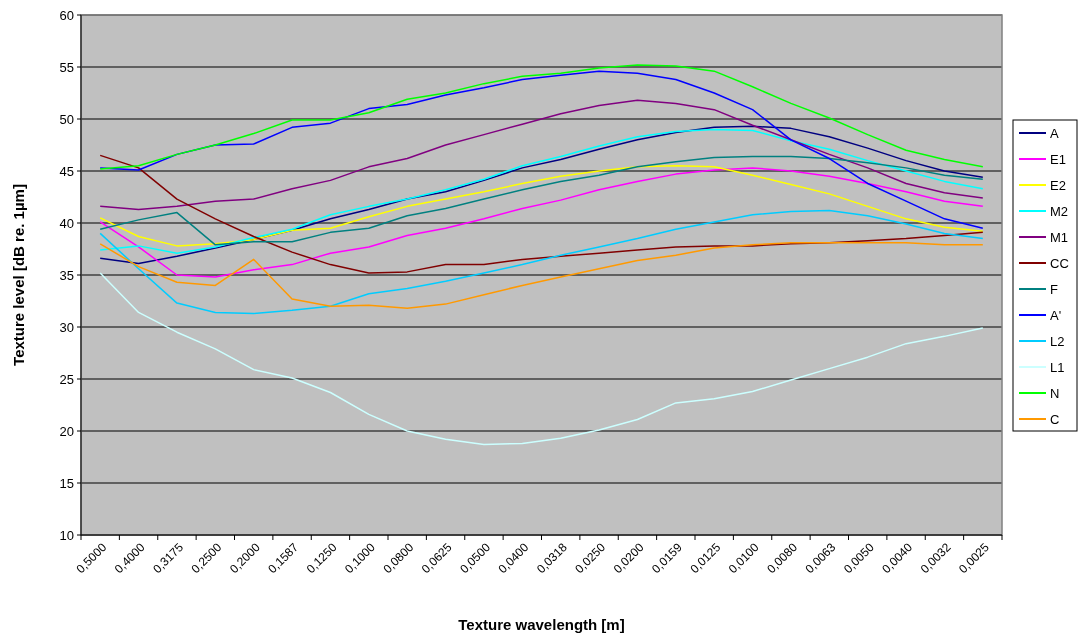  What do you see at coordinates (1054, 133) in the screenshot?
I see `legend-label: A` at bounding box center [1054, 133].